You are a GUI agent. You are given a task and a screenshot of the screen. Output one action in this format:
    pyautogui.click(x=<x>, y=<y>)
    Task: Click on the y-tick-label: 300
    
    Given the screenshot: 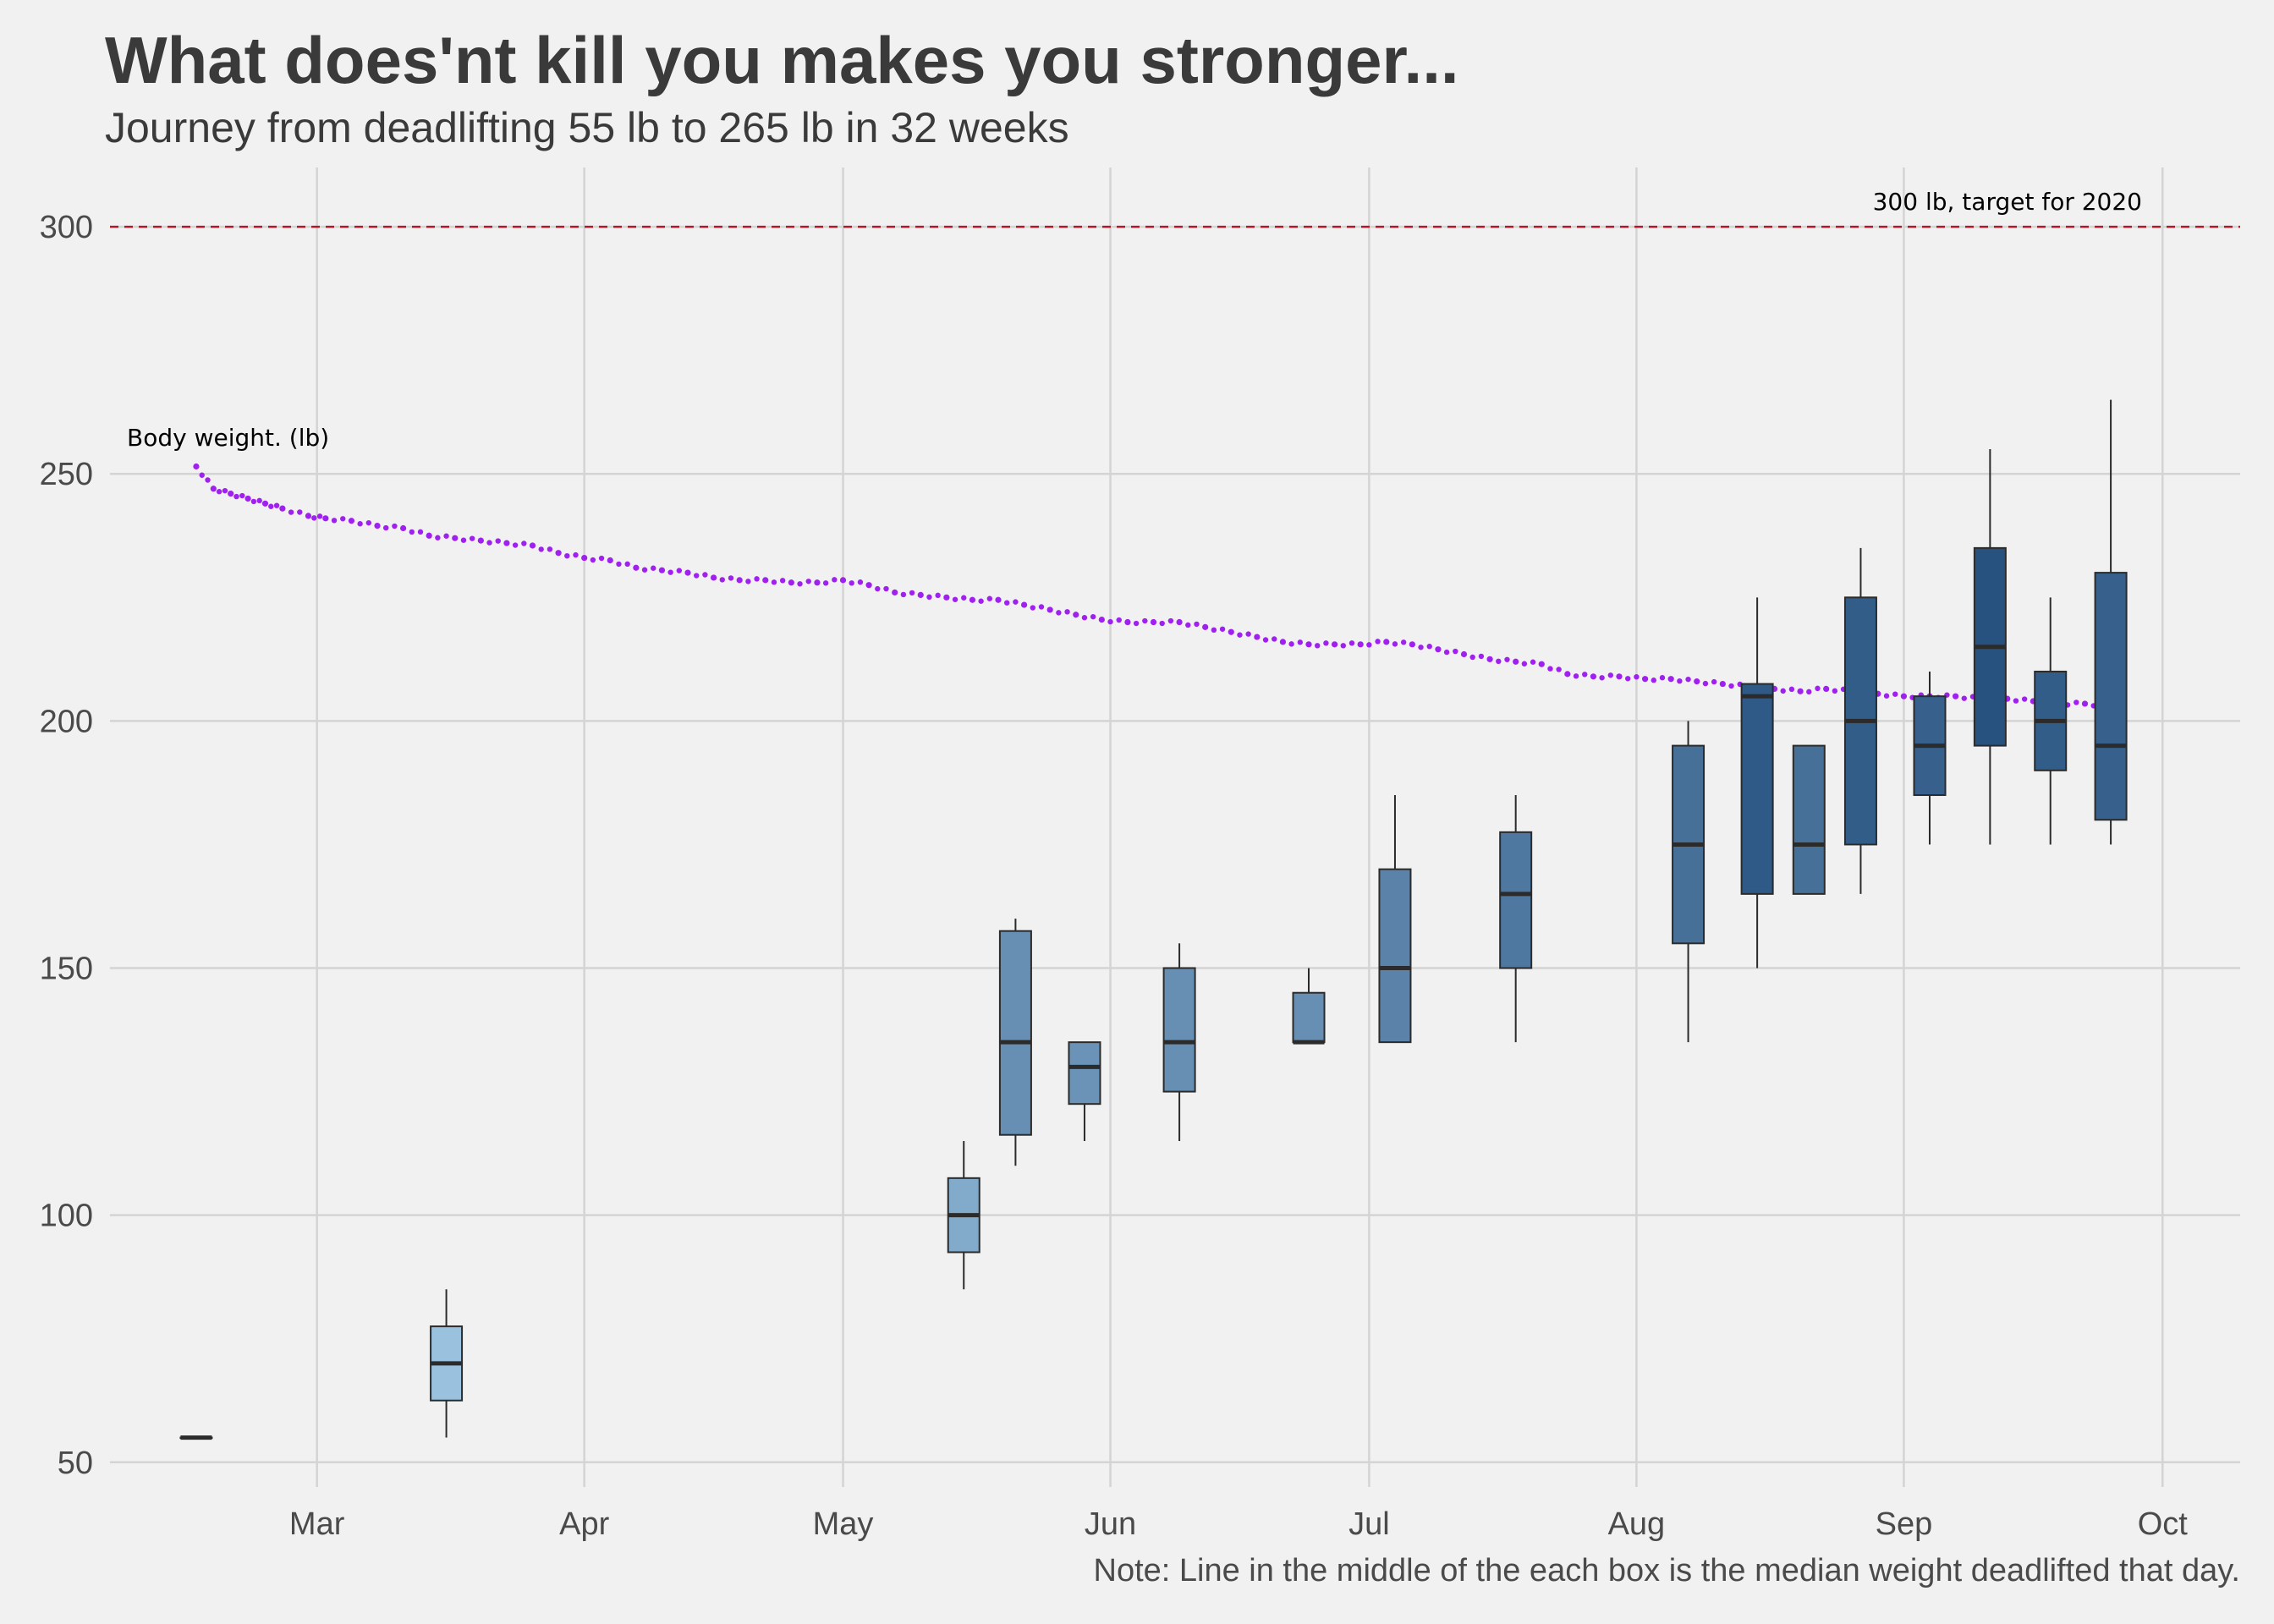 What is the action you would take?
    pyautogui.click(x=66, y=228)
    